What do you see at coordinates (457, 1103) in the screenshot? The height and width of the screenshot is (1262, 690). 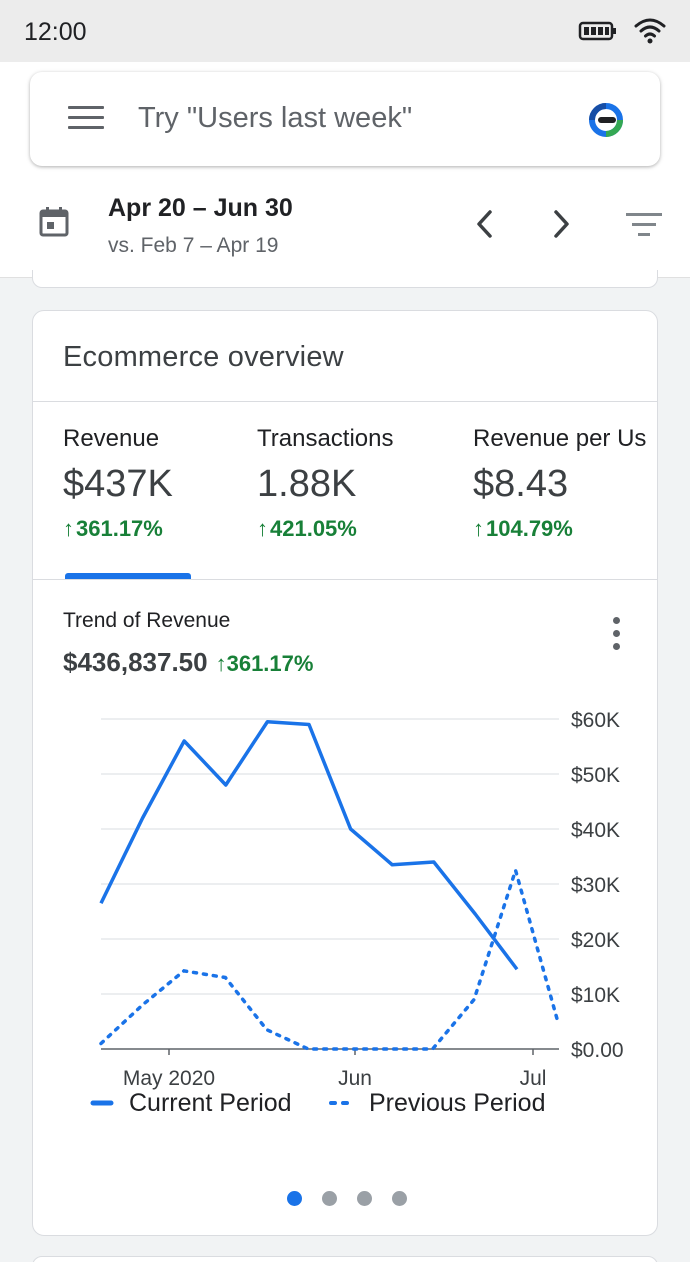 I see `legend-label-previous-period: Previous Period` at bounding box center [457, 1103].